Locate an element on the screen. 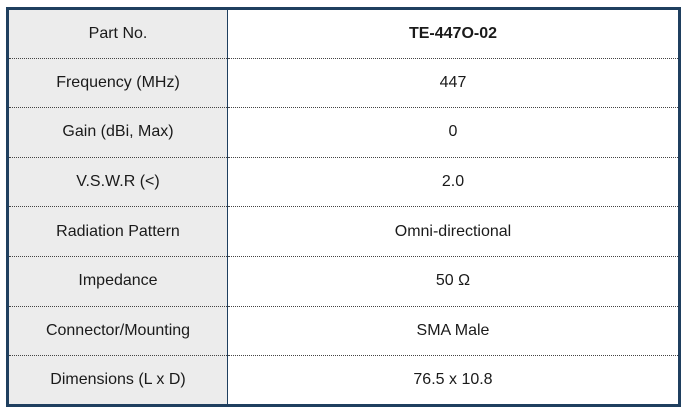 The height and width of the screenshot is (413, 690). table-row: Gain (dBi, Max) 0 is located at coordinates (343, 132).